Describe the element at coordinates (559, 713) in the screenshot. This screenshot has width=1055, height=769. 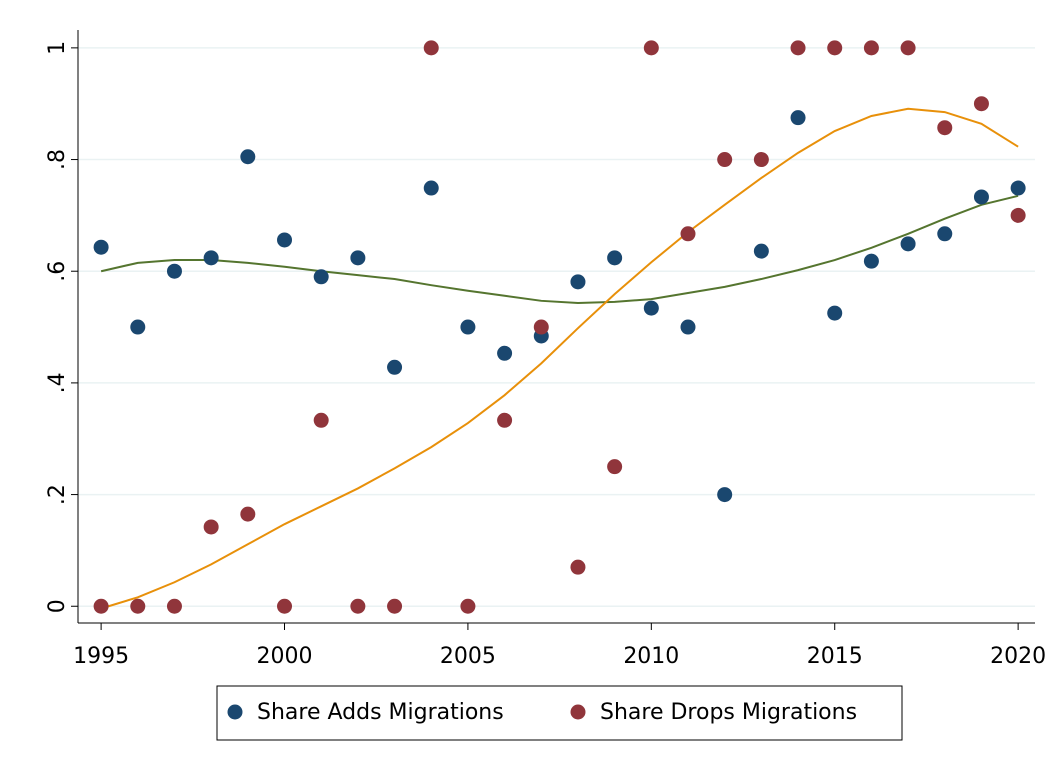
I see `legend-box` at that location.